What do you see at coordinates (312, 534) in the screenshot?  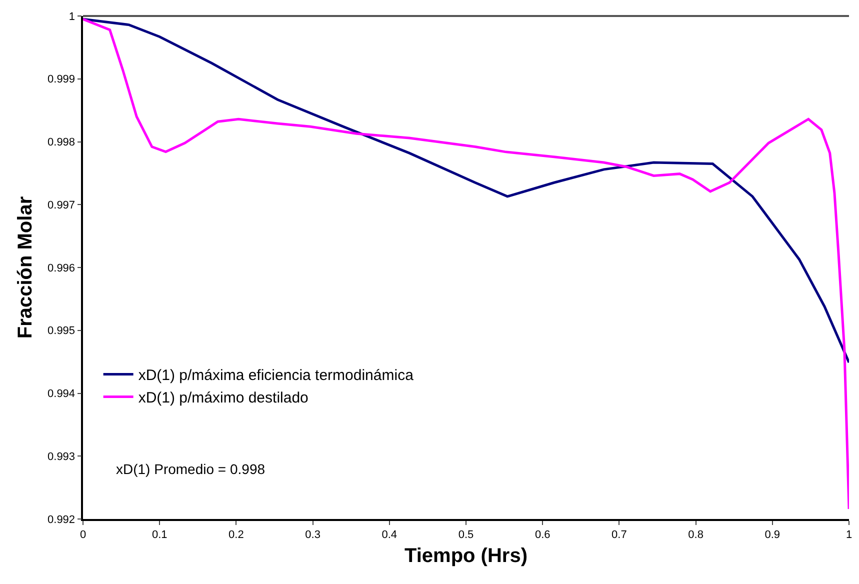 I see `x-tick-label: 0.3` at bounding box center [312, 534].